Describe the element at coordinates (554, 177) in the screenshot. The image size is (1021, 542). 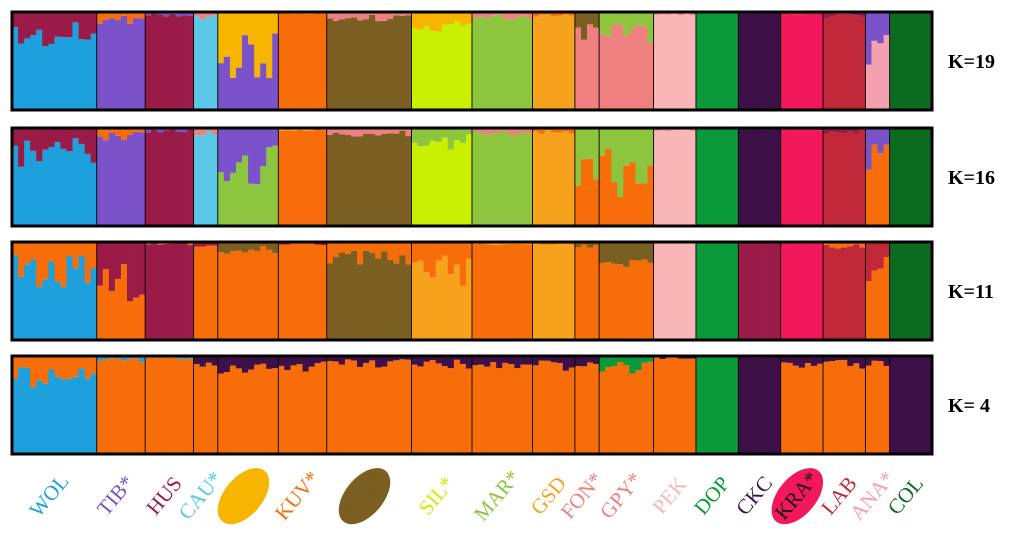
I see `group-block-gsd` at that location.